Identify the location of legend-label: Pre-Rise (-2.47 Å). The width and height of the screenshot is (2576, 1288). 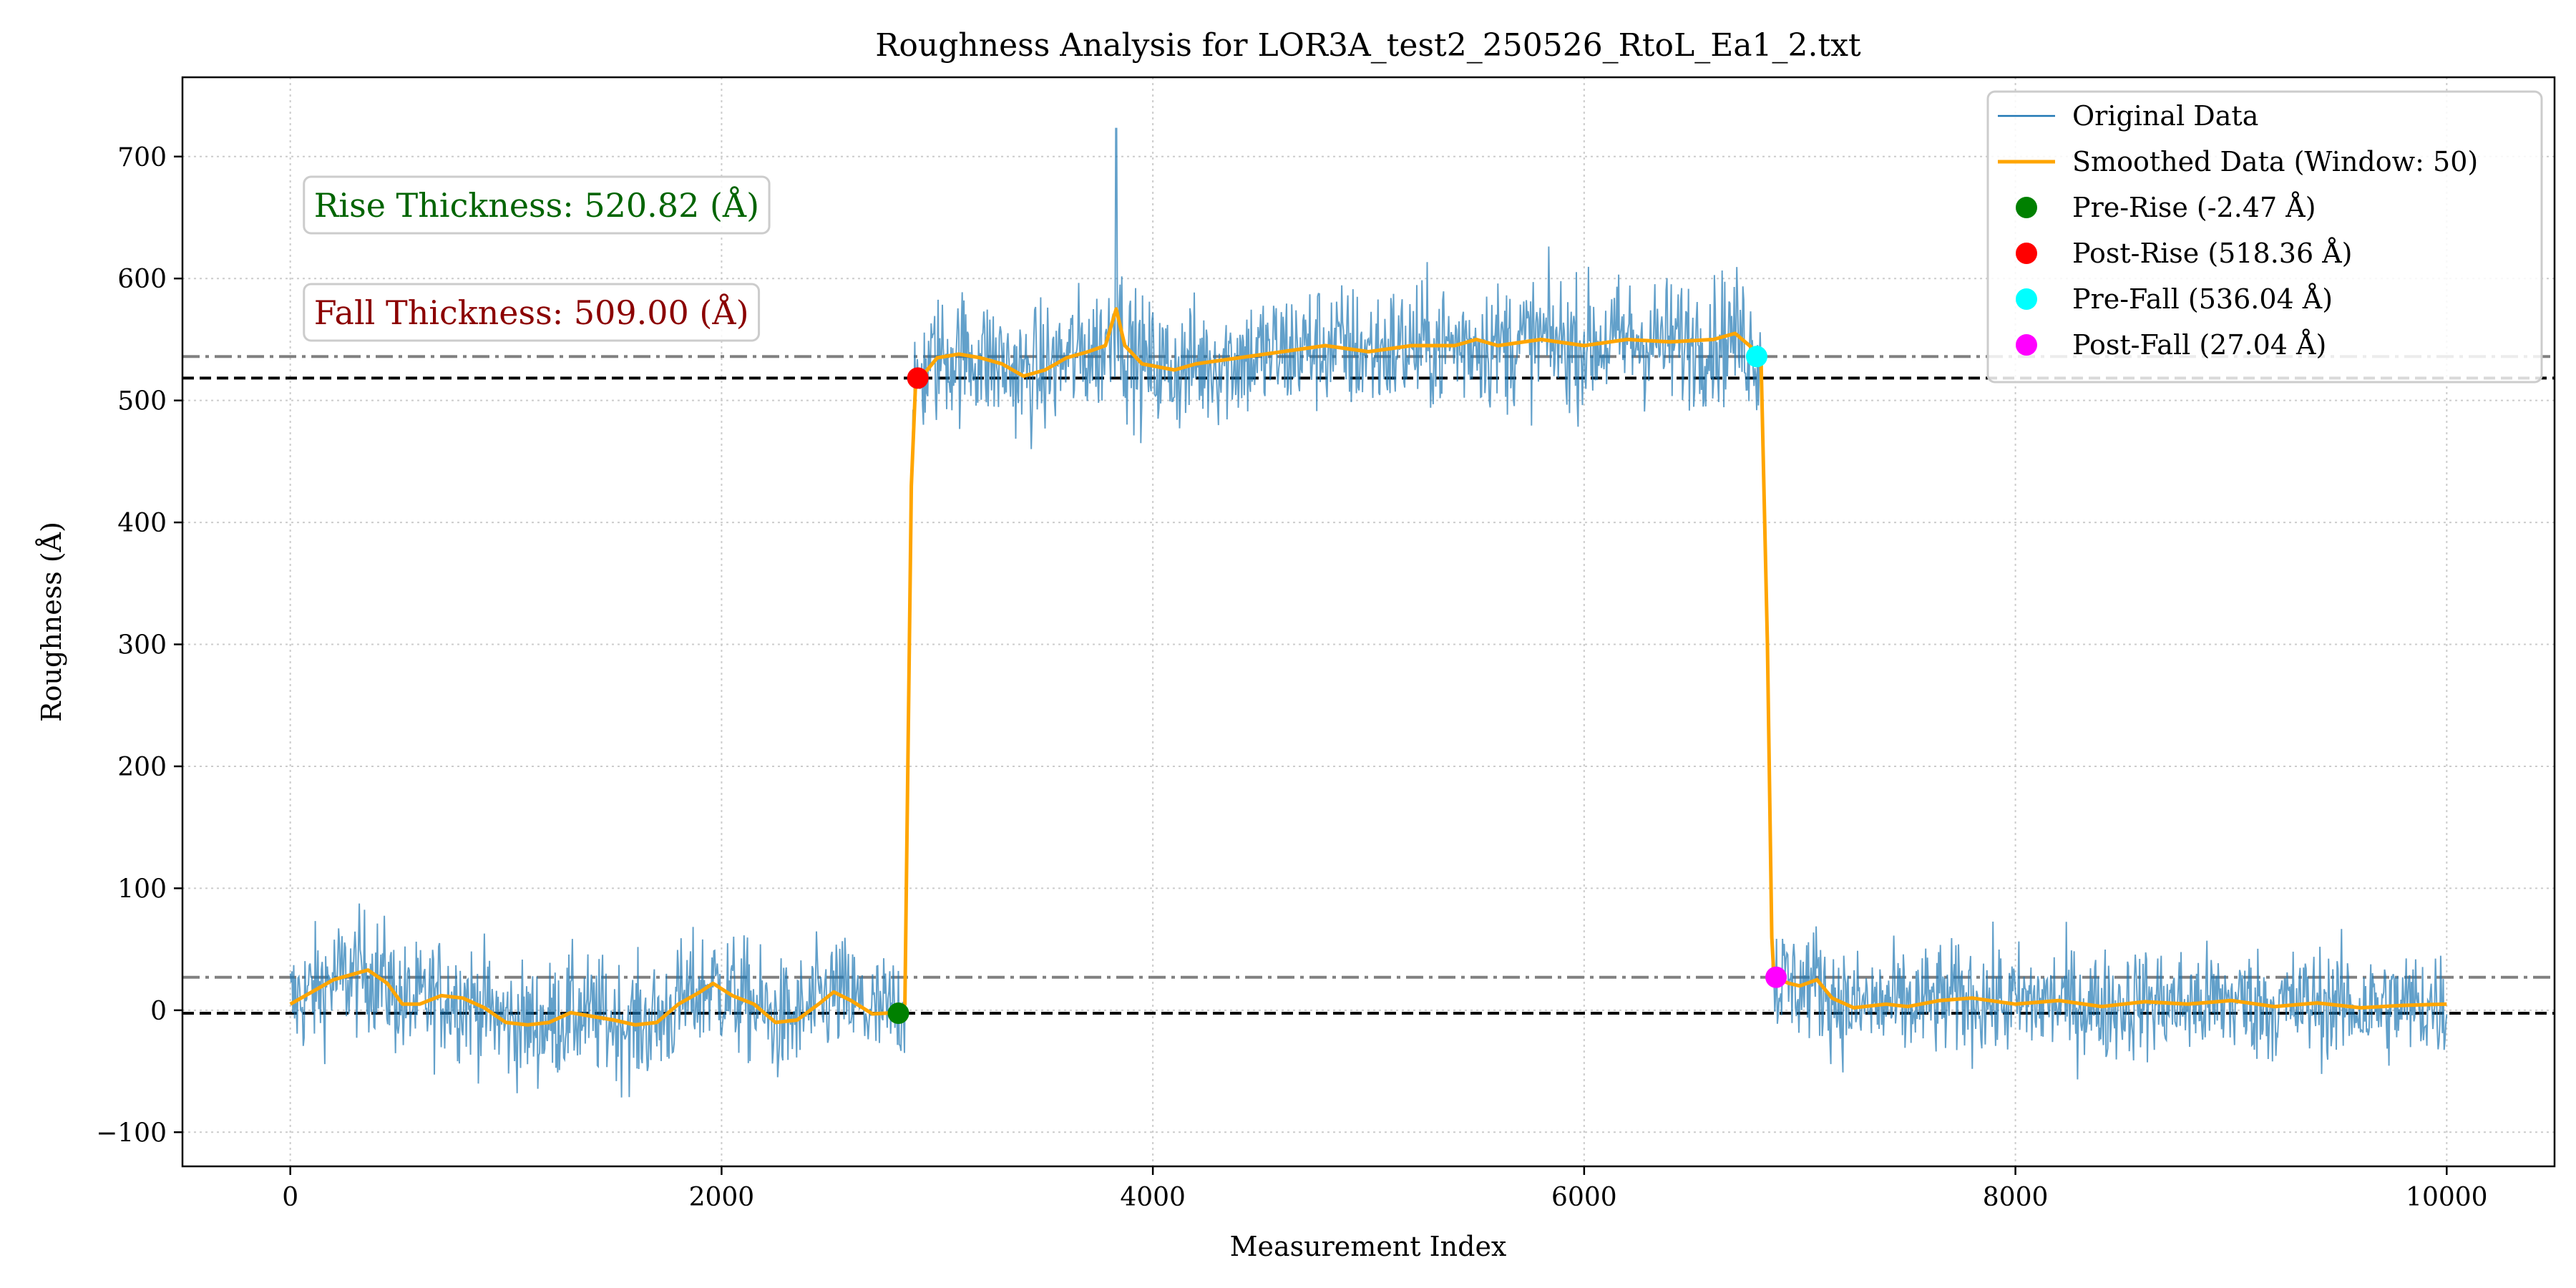
(2194, 208).